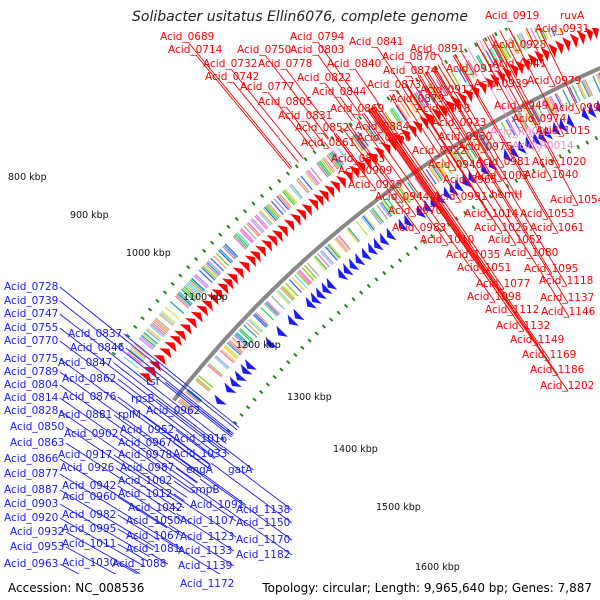 The width and height of the screenshot is (600, 600). What do you see at coordinates (89, 486) in the screenshot?
I see `reverse-gene-label: Acid_0942` at bounding box center [89, 486].